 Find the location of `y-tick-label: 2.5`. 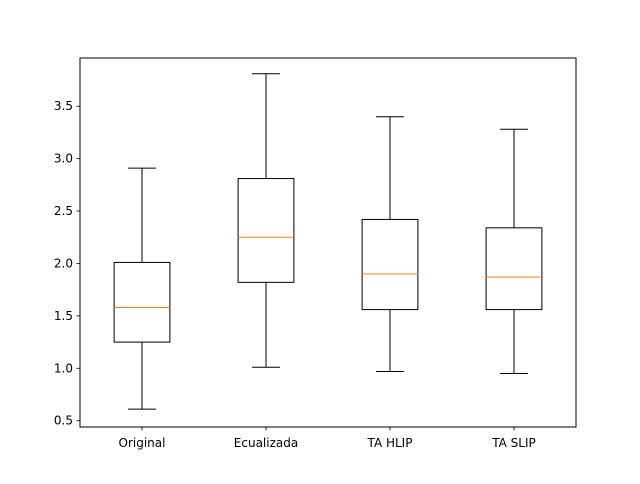

y-tick-label: 2.5 is located at coordinates (63, 211).